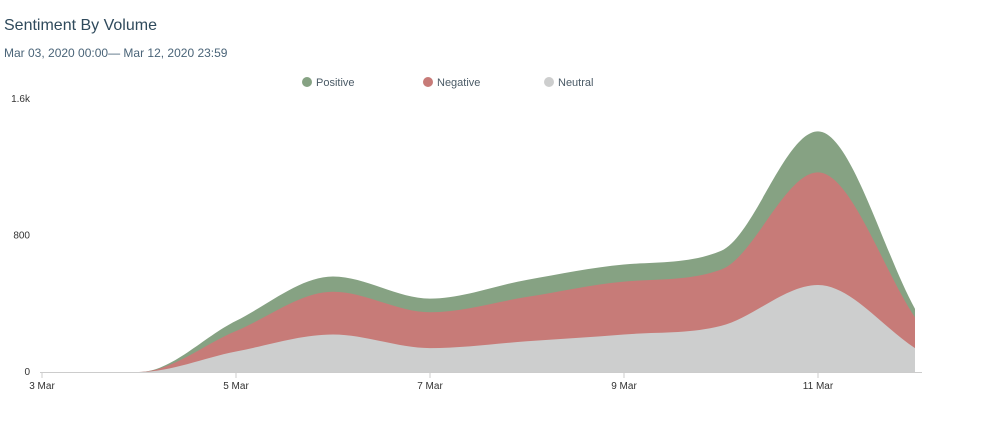  What do you see at coordinates (21, 99) in the screenshot?
I see `y-tick-label: 1.6k` at bounding box center [21, 99].